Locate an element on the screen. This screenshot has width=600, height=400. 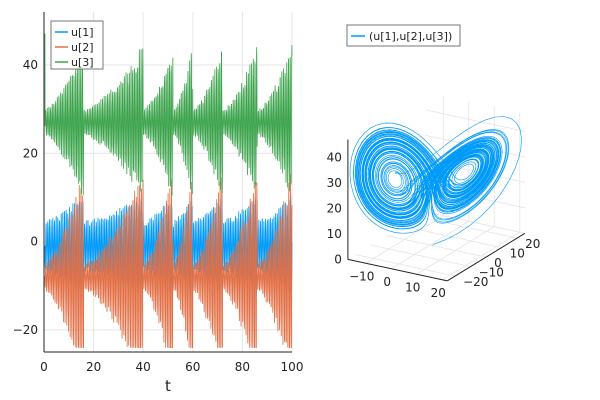
z3d-tick-label: 30 is located at coordinates (334, 183).